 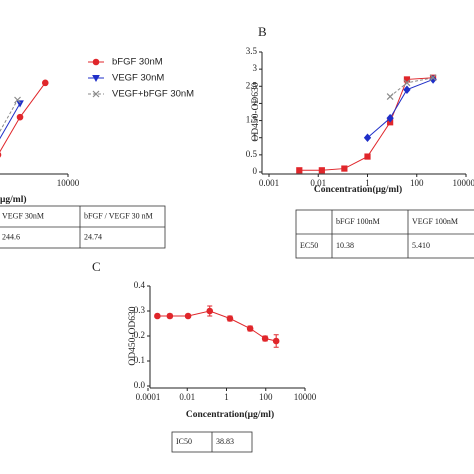 What do you see at coordinates (184, 441) in the screenshot?
I see `table-row-label: IC50` at bounding box center [184, 441].